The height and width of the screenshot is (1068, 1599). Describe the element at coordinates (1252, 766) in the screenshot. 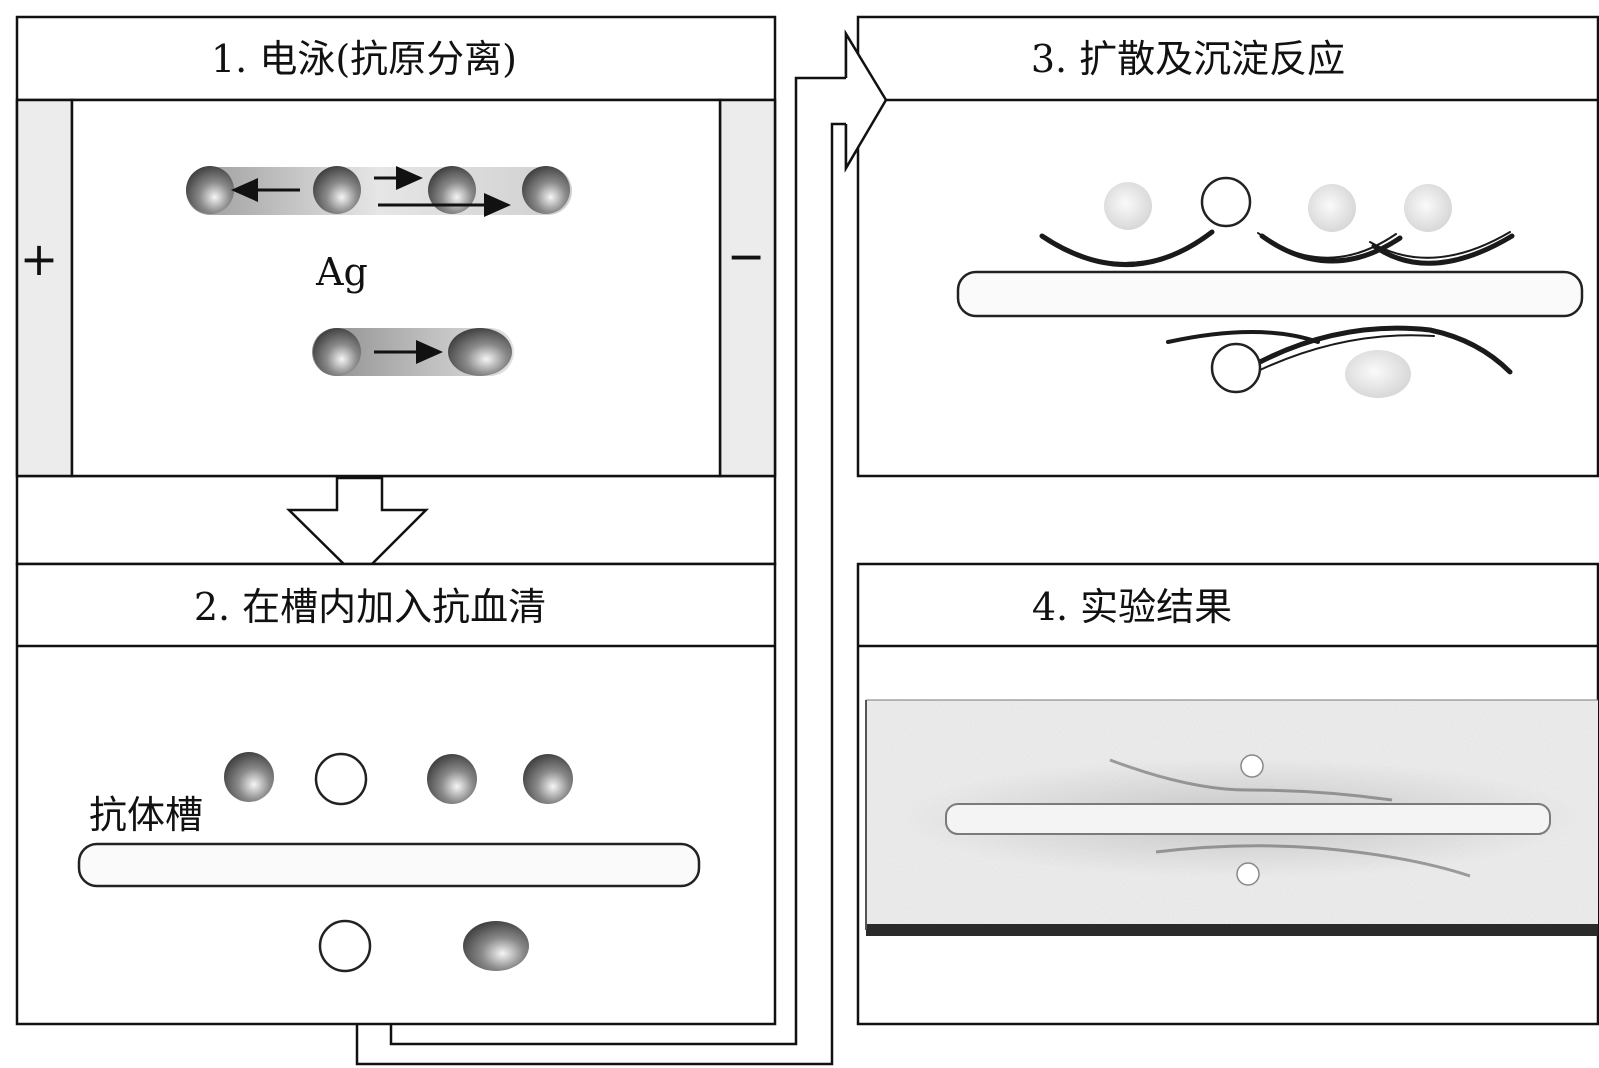

I see `antigen-well-upper` at that location.